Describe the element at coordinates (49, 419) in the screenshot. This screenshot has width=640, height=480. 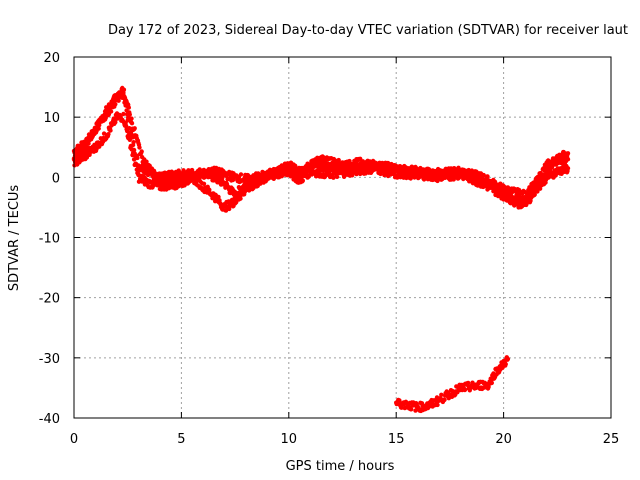
I see `y-tick-label: -40` at that location.